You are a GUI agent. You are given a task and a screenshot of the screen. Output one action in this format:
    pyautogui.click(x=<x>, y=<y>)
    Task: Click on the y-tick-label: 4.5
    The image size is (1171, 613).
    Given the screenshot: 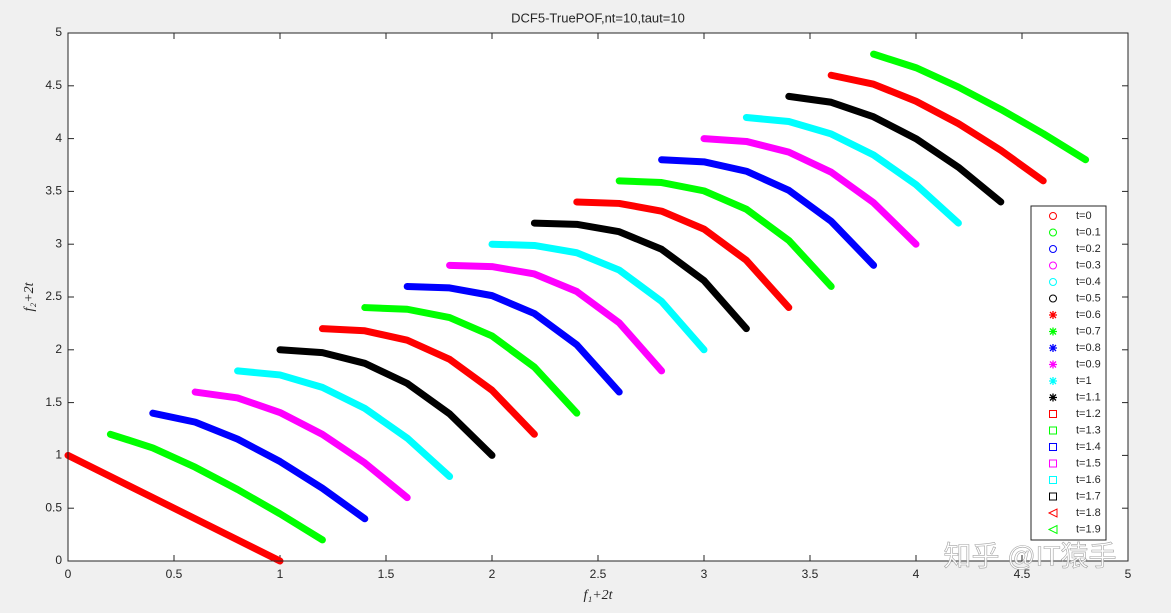 What is the action you would take?
    pyautogui.click(x=53, y=85)
    